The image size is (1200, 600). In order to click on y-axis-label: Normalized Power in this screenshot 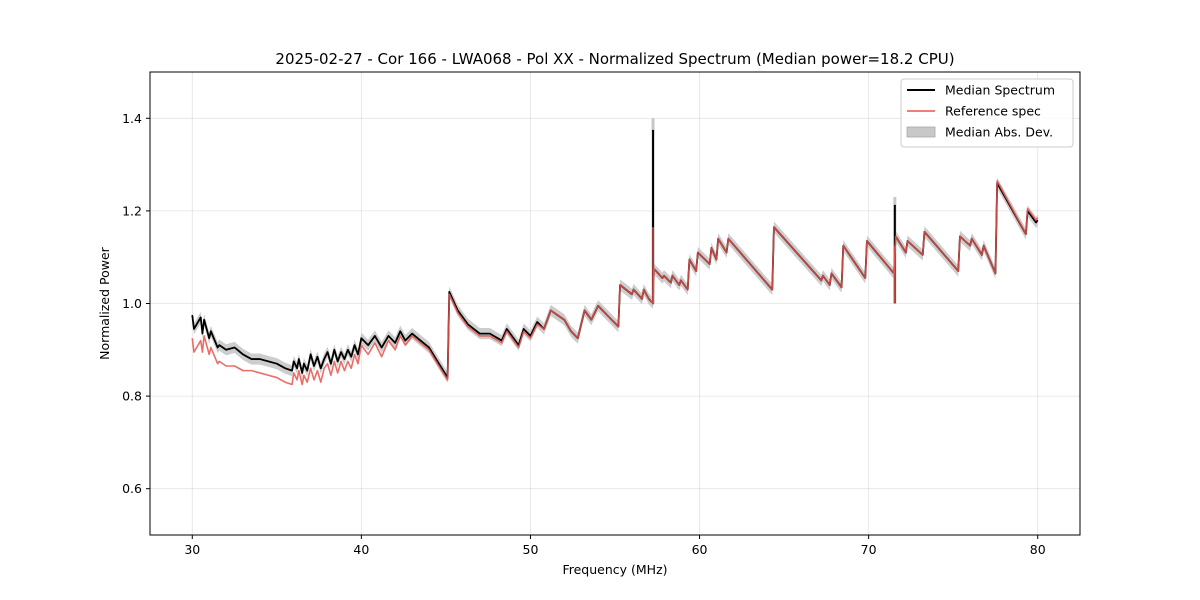, I will do `click(104, 303)`.